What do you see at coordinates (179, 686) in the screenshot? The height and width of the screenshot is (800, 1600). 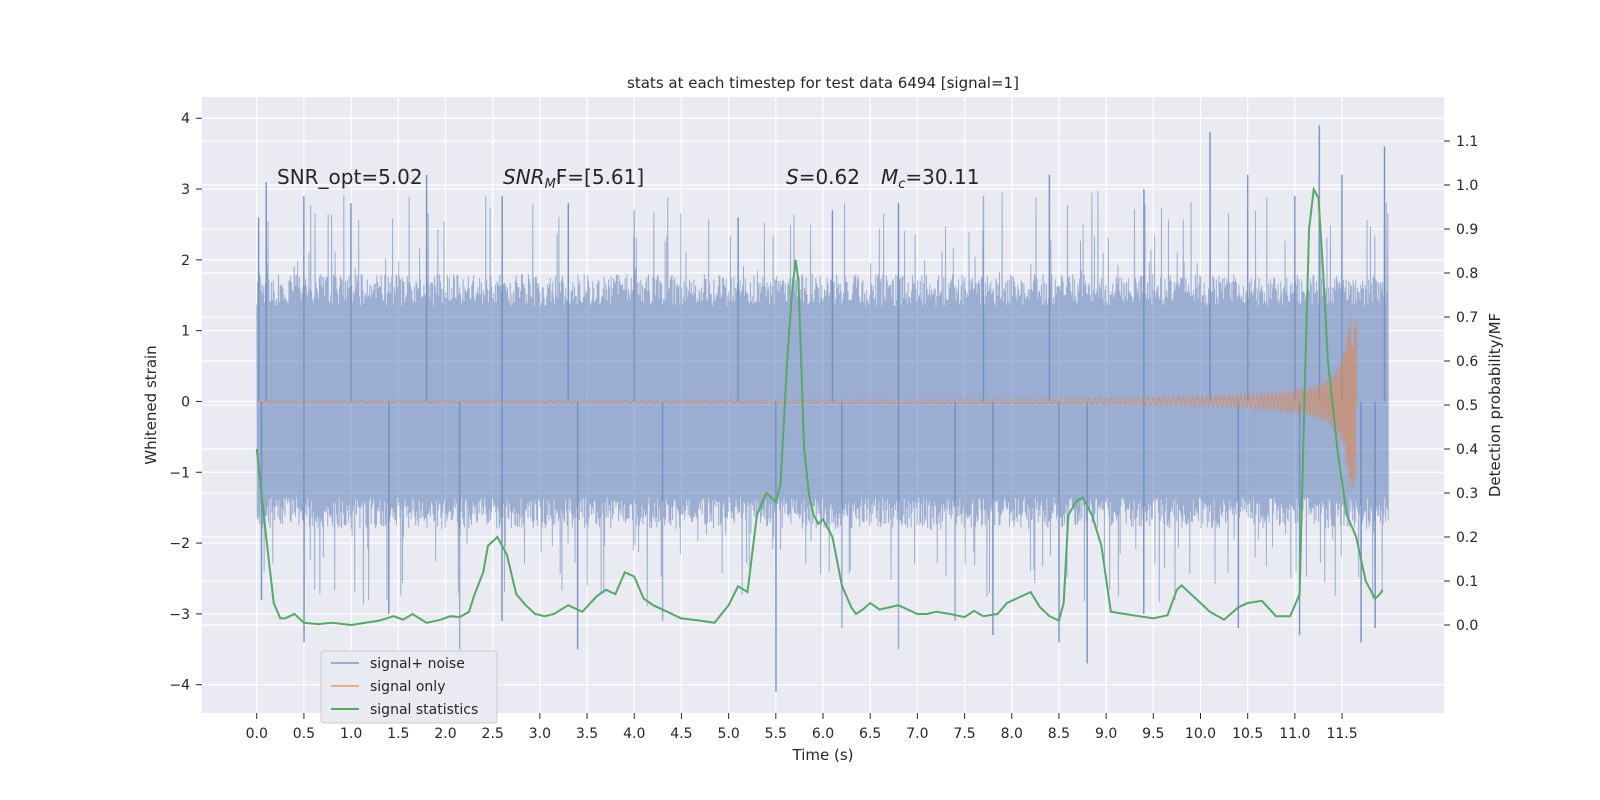 I see `y-tick-label: −4` at bounding box center [179, 686].